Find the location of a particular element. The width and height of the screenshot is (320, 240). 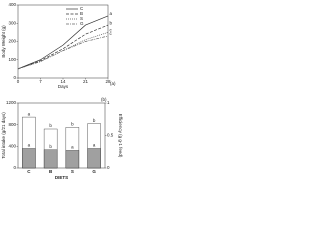

y2-tick-label: 0.5 is located at coordinates (110, 135).